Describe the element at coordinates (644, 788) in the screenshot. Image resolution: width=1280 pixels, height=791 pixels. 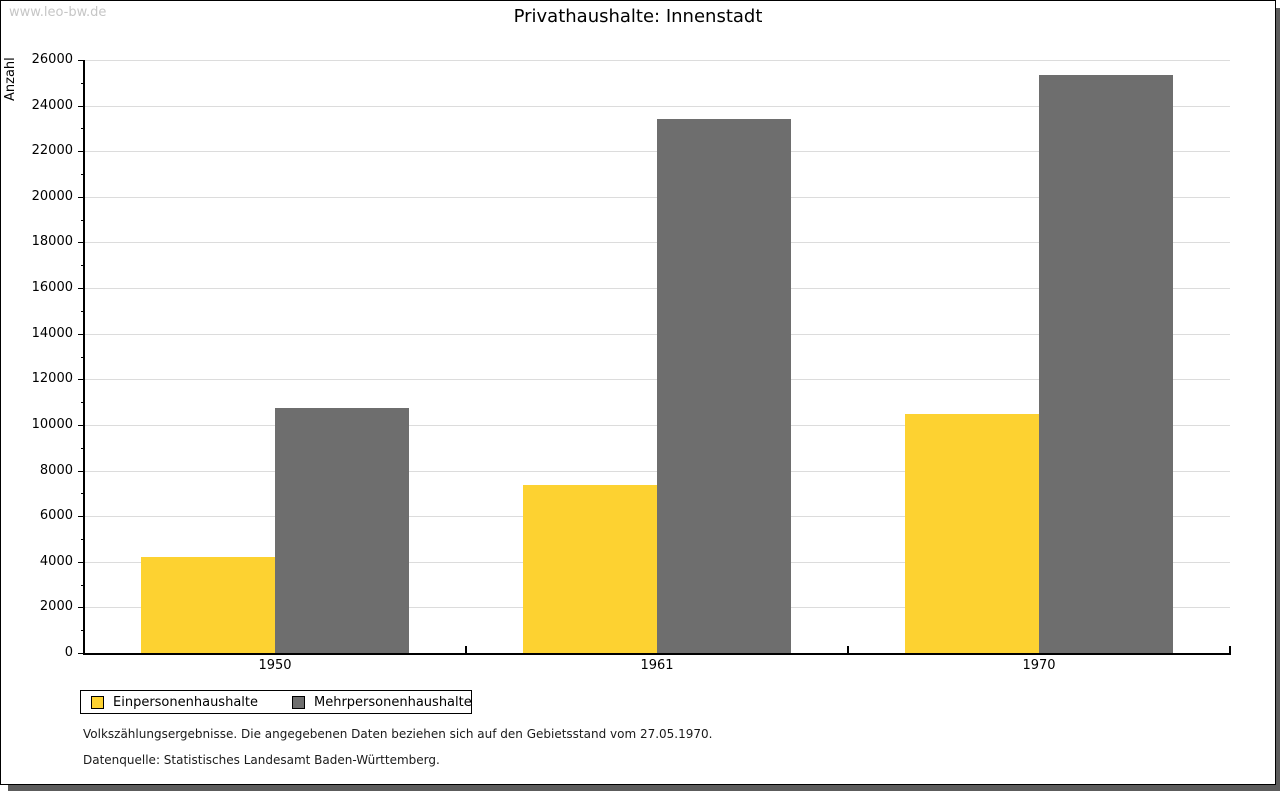
I see `window-shadow-bottom` at that location.